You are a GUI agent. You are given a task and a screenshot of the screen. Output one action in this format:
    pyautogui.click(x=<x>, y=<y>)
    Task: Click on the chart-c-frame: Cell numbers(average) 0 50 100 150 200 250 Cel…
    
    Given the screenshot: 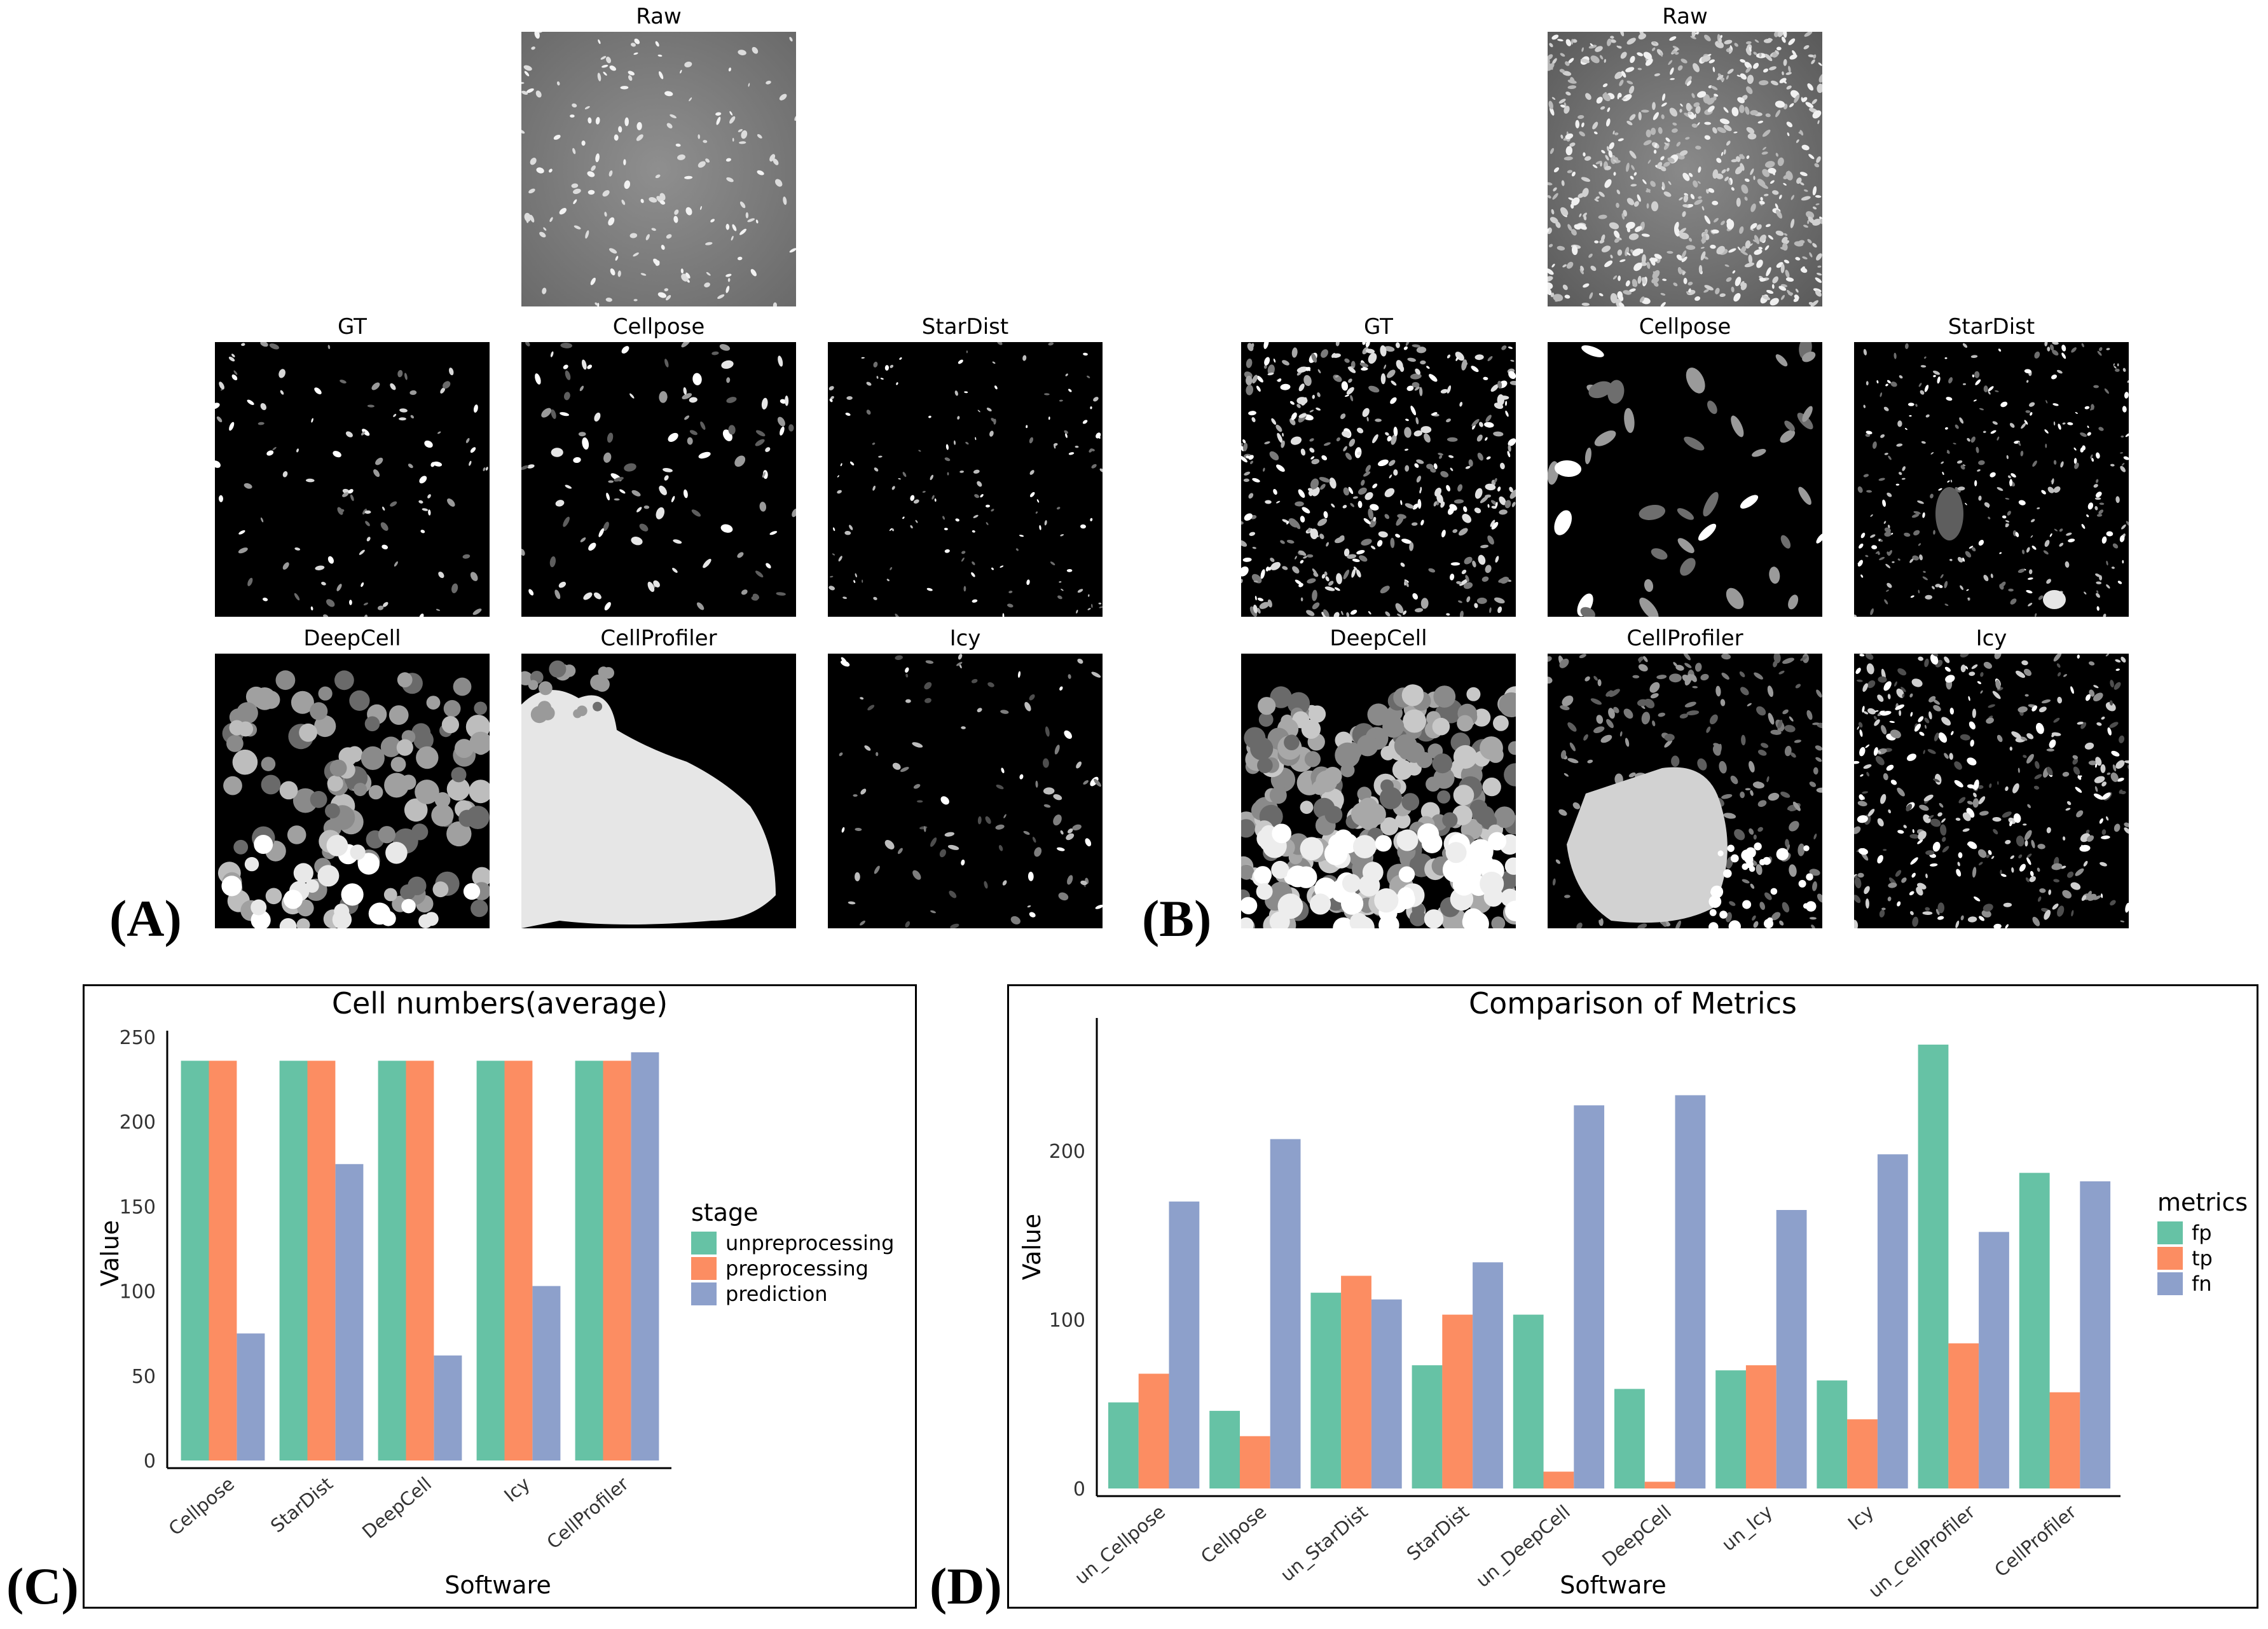 What is the action you would take?
    pyautogui.click(x=500, y=1296)
    